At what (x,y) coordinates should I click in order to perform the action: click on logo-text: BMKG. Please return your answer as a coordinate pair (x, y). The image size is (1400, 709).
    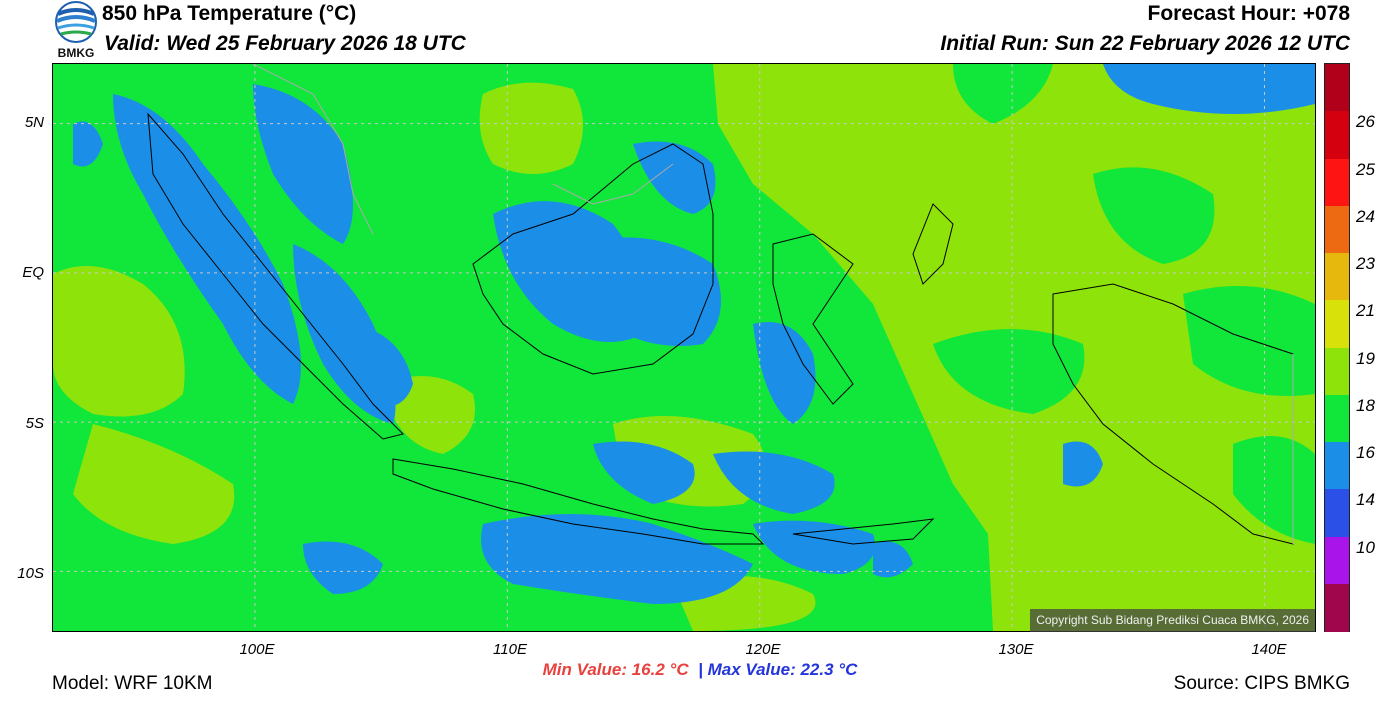
    Looking at the image, I should click on (76, 53).